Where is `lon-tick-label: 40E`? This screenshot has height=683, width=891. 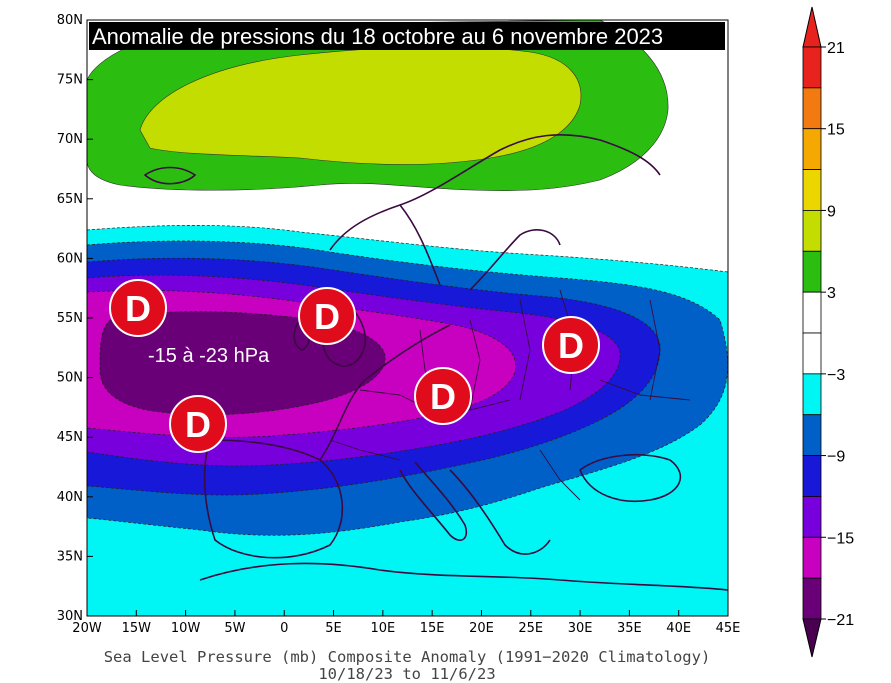
lon-tick-label: 40E is located at coordinates (678, 628).